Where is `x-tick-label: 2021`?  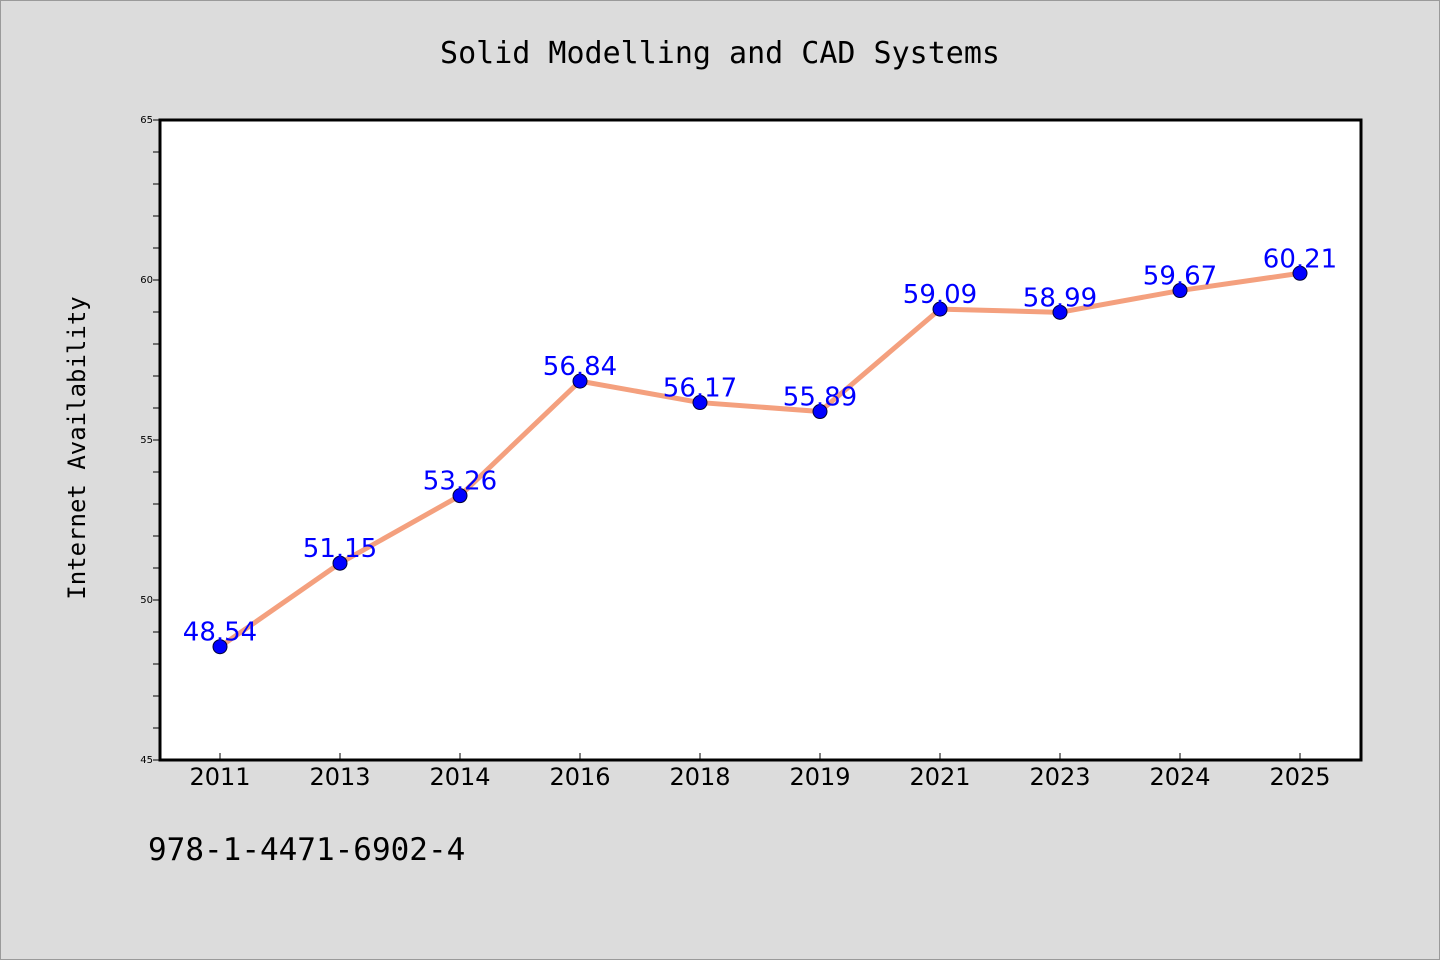 x-tick-label: 2021 is located at coordinates (939, 777).